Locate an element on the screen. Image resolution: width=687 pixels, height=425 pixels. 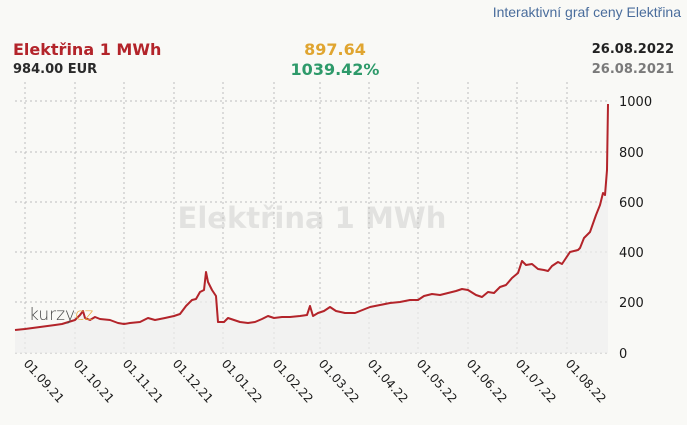
price-change-percent: 1039.42% is located at coordinates (335, 69).